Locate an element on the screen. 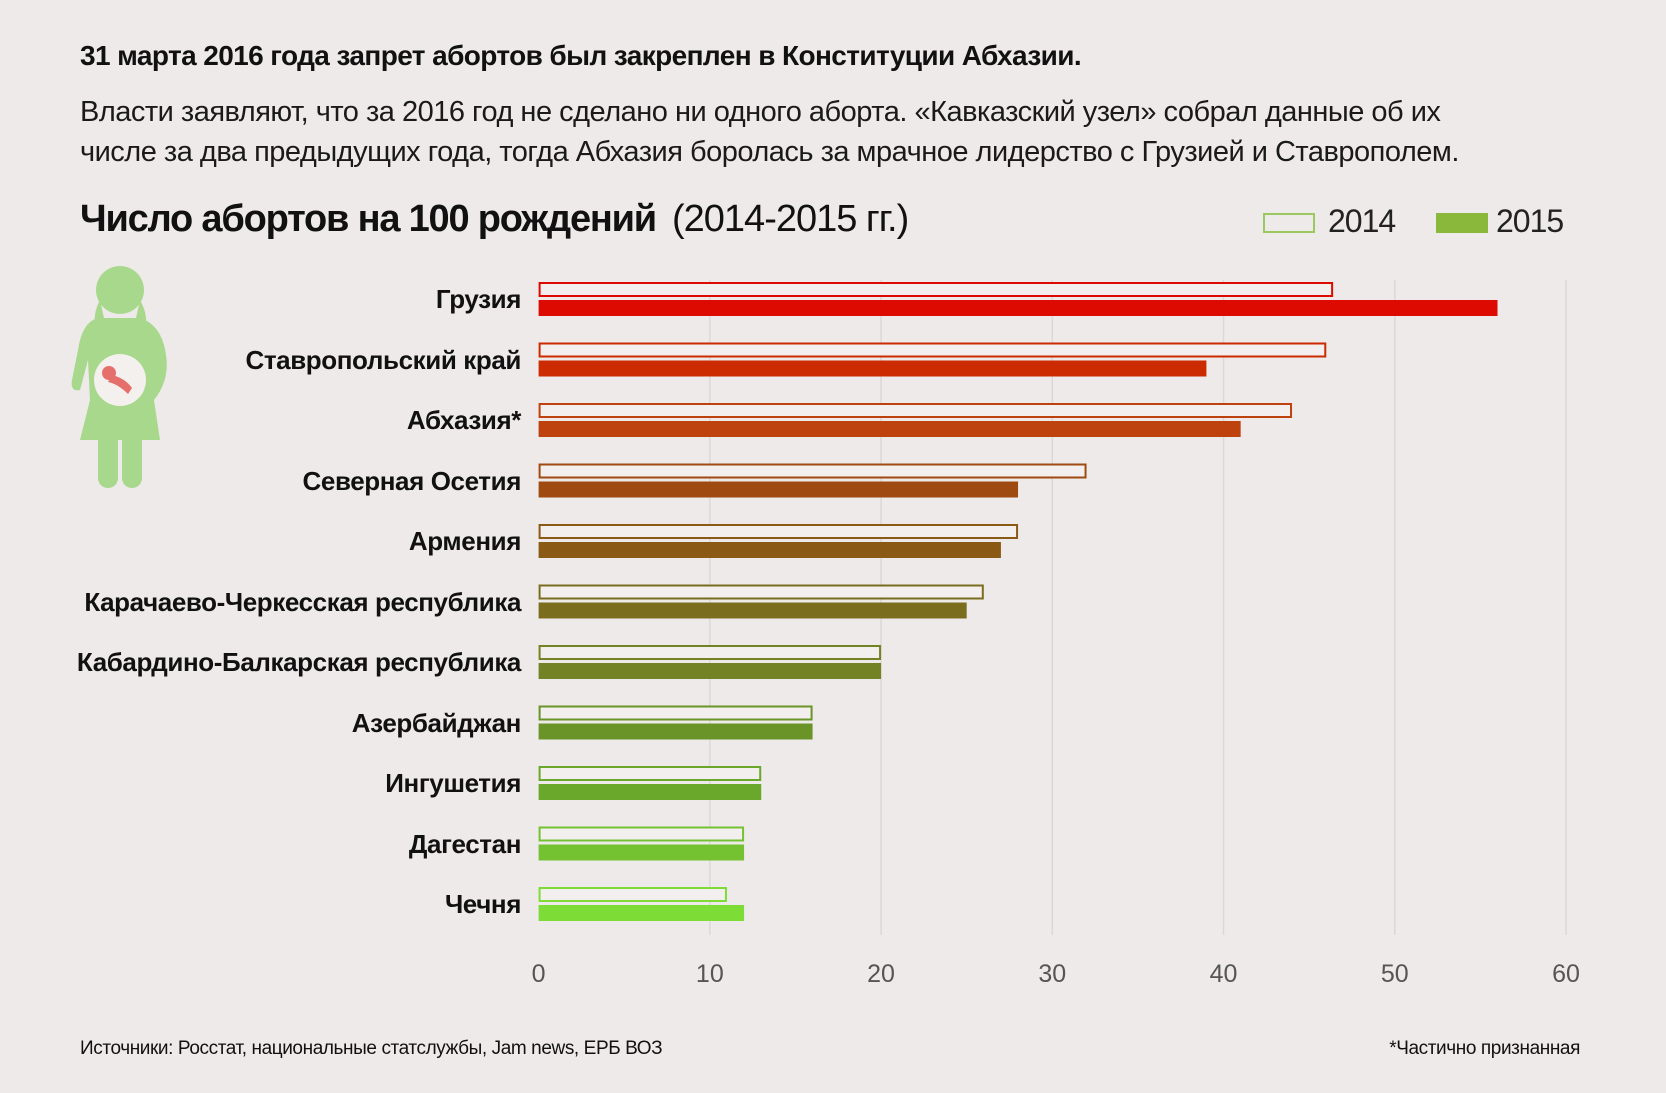 This screenshot has width=1666, height=1093. x-tick-label: 40 is located at coordinates (1223, 974).